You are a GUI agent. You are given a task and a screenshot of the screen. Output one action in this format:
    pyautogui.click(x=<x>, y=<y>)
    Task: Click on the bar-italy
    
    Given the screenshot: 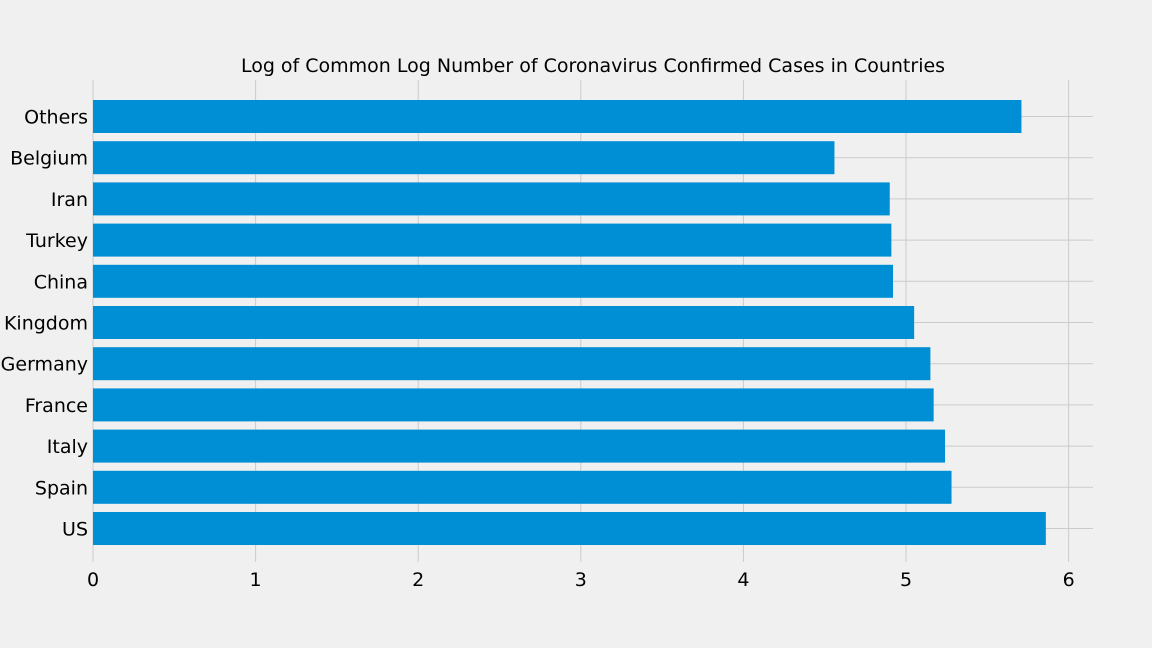 What is the action you would take?
    pyautogui.click(x=519, y=446)
    